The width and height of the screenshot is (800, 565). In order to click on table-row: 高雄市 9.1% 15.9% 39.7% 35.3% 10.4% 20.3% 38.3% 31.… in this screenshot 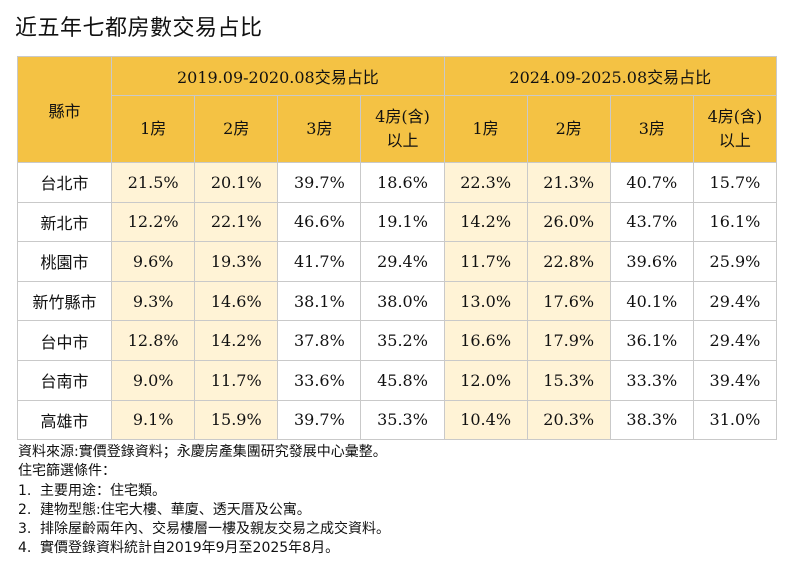, I will do `click(397, 420)`.